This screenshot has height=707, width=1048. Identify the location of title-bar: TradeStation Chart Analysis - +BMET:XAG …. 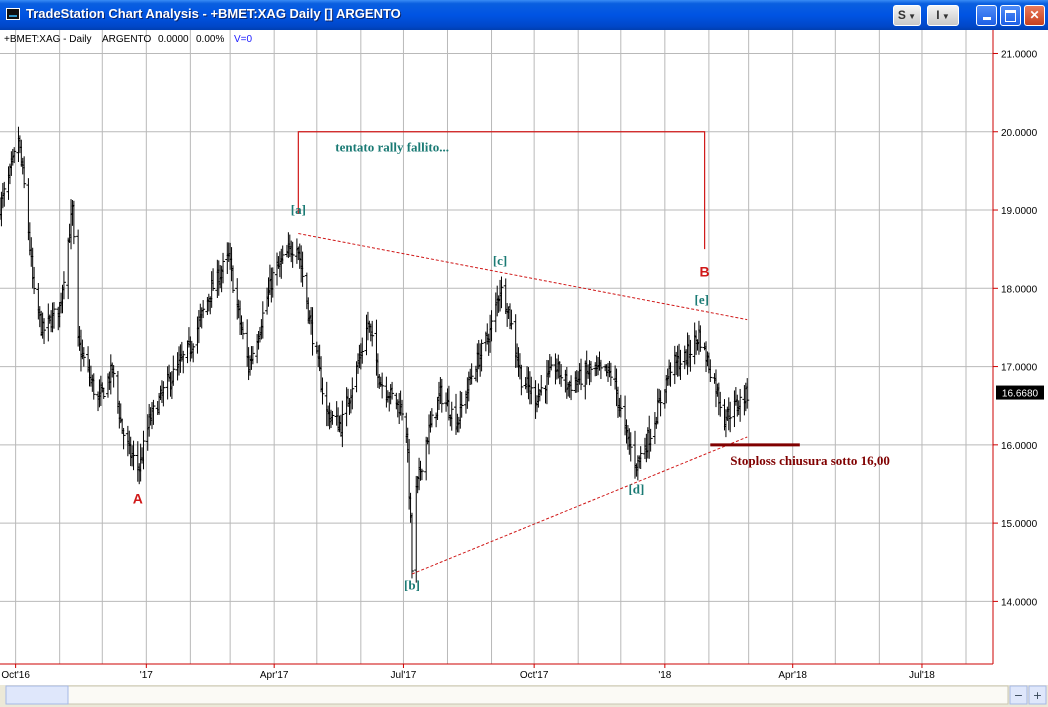
(524, 15).